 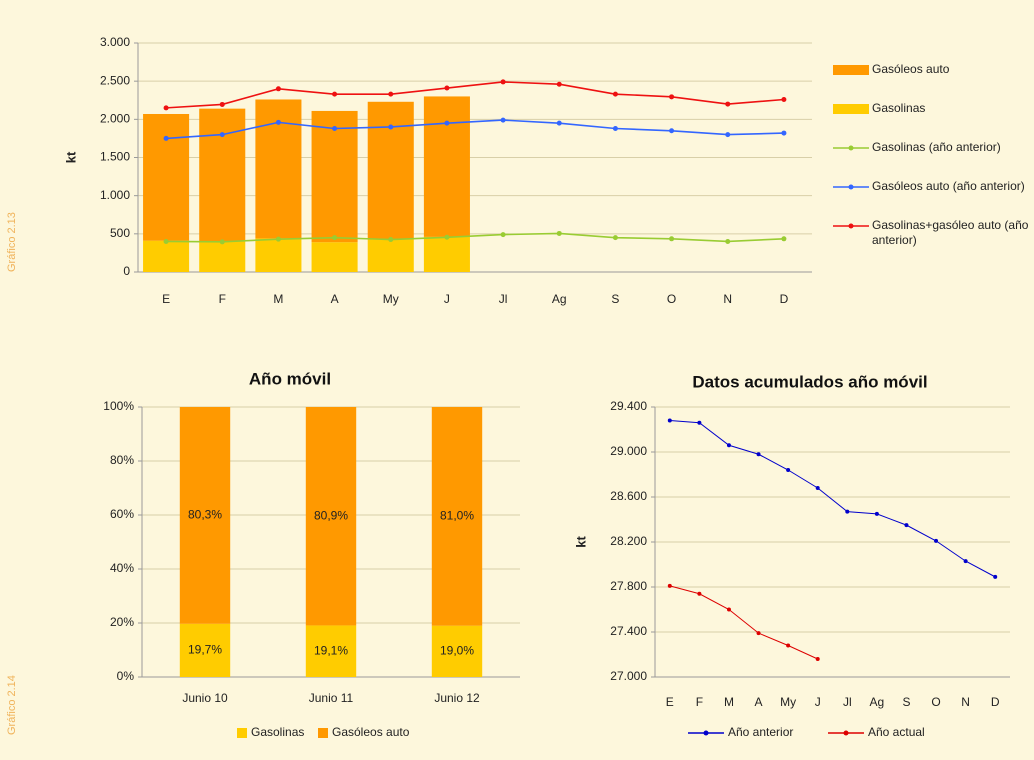 I want to click on x-tick-label: D, so click(x=784, y=299).